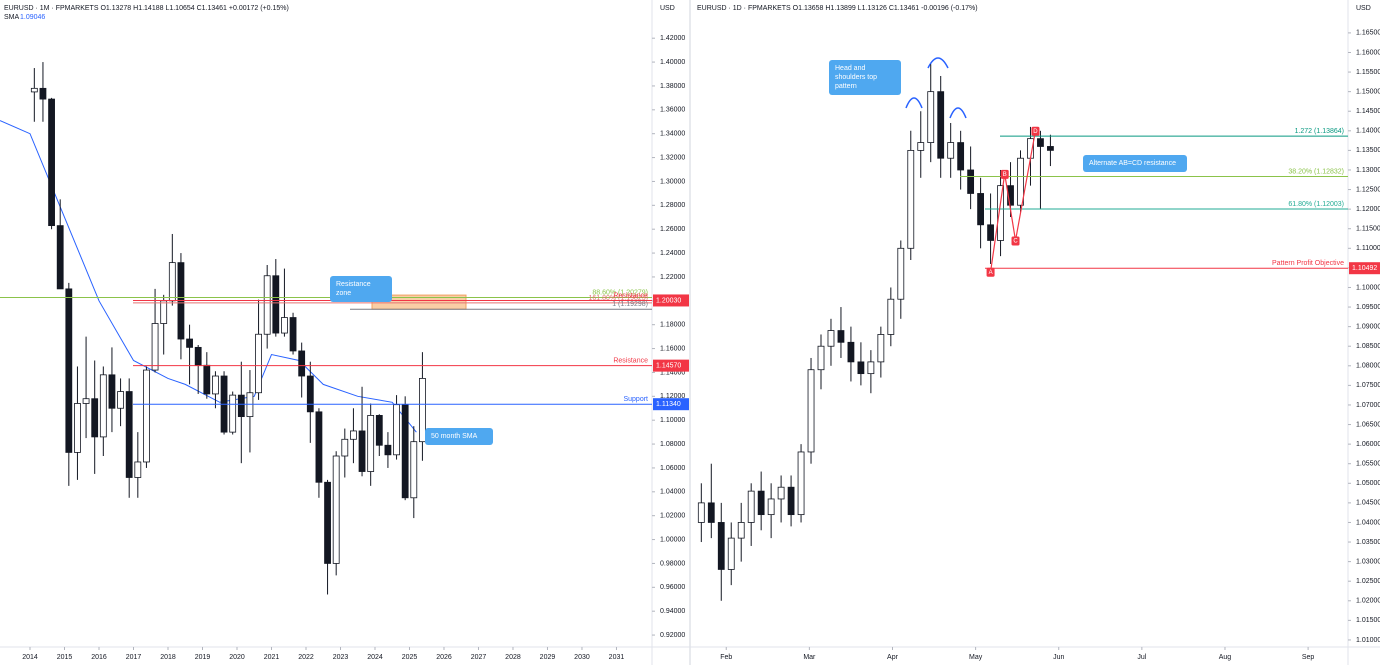 This screenshot has width=1380, height=665. Describe the element at coordinates (1058, 657) in the screenshot. I see `x-tick-label: Jun` at that location.